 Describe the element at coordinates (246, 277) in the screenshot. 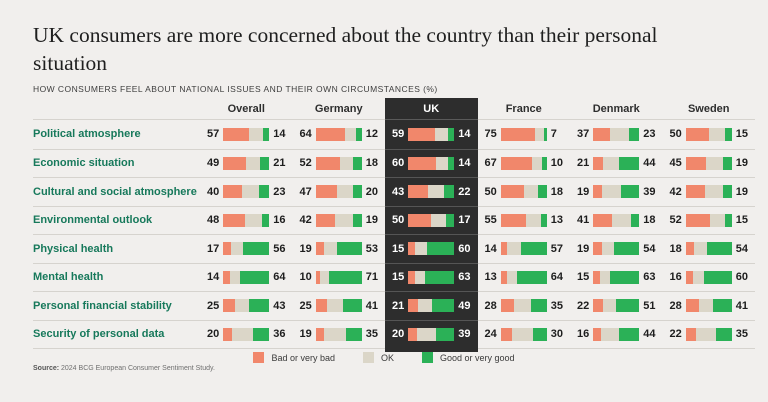

I see `data-cell: 14 64` at that location.